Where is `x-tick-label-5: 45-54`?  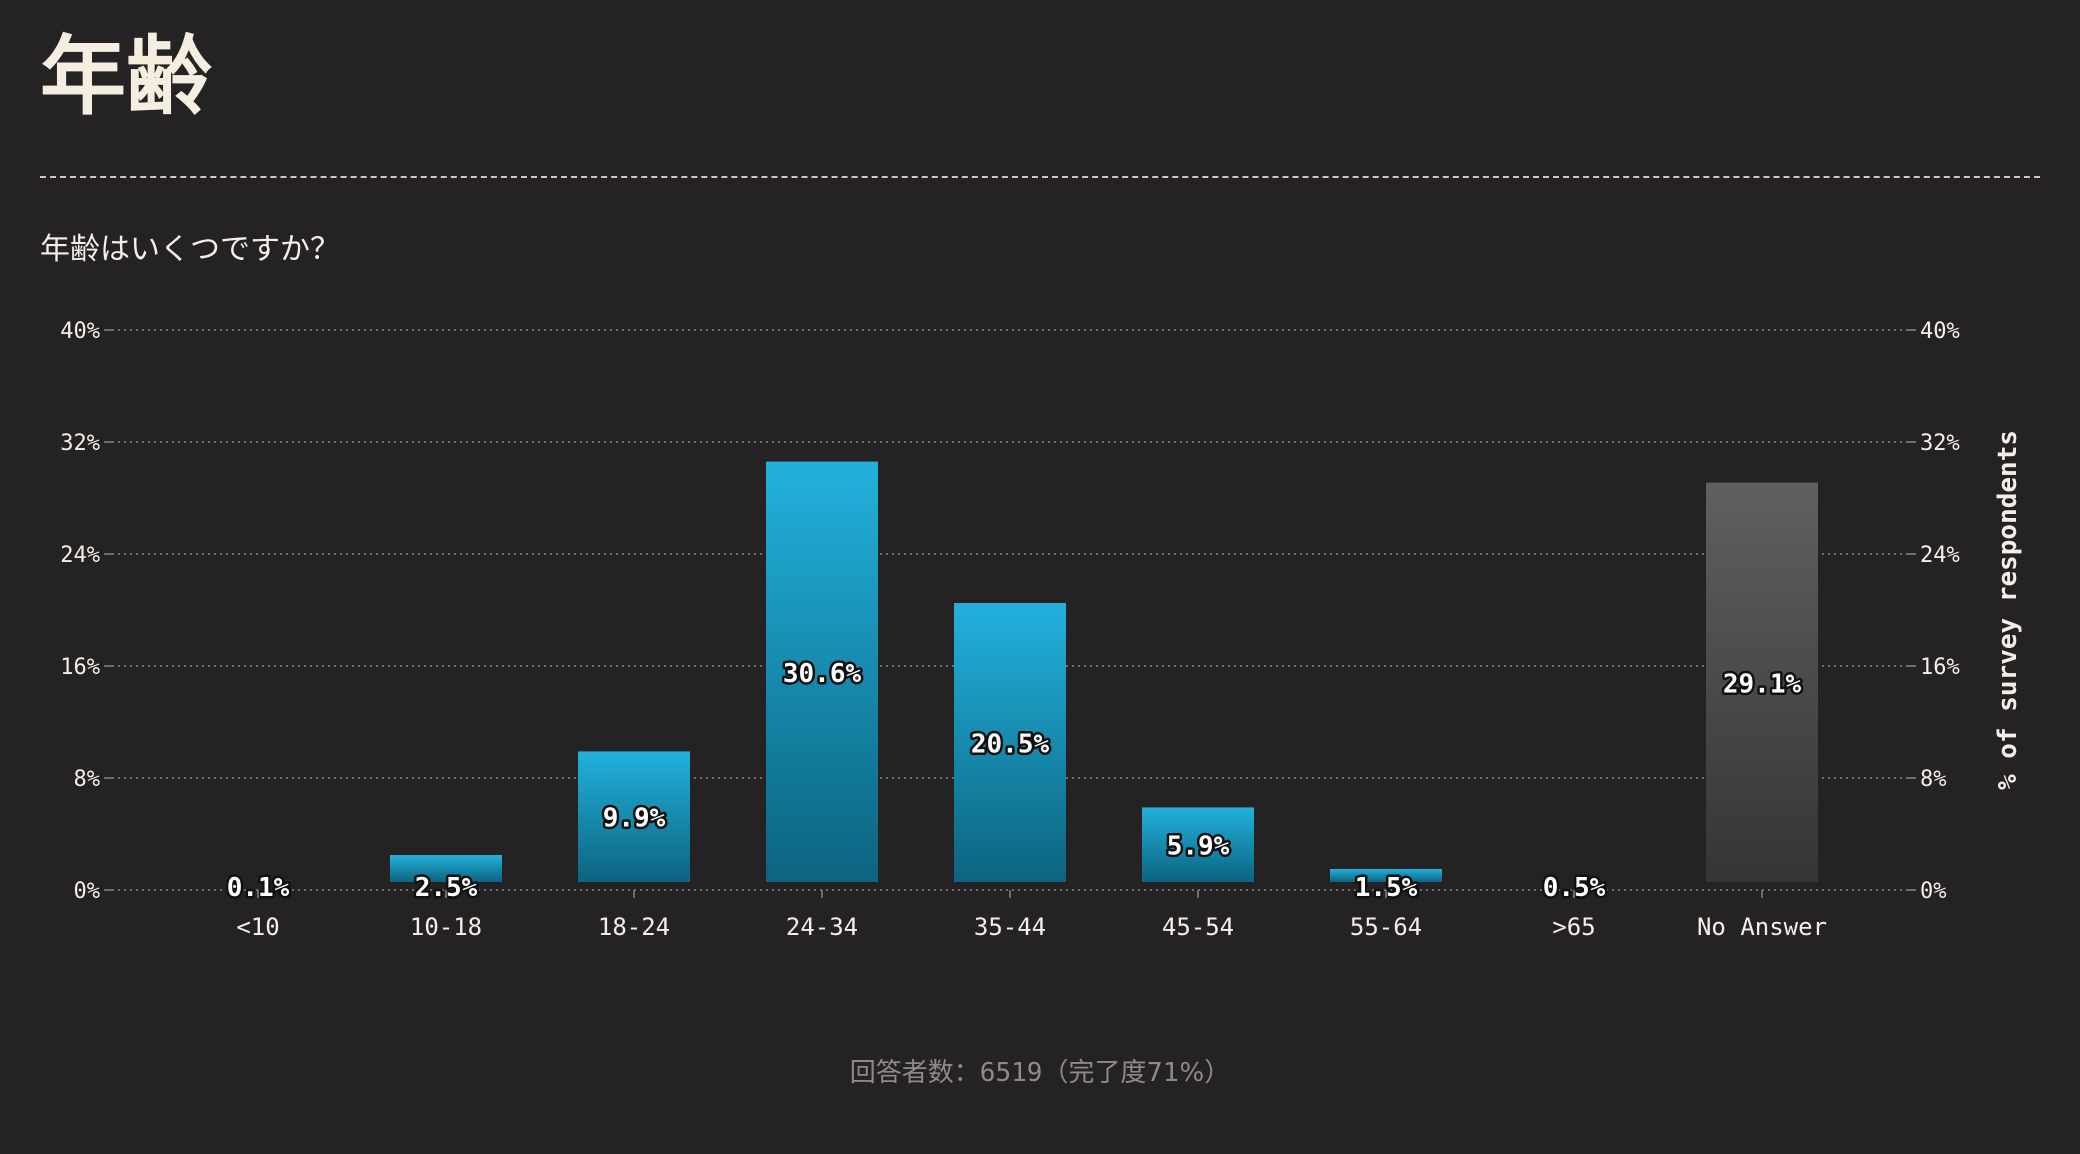
x-tick-label-5: 45-54 is located at coordinates (1198, 927).